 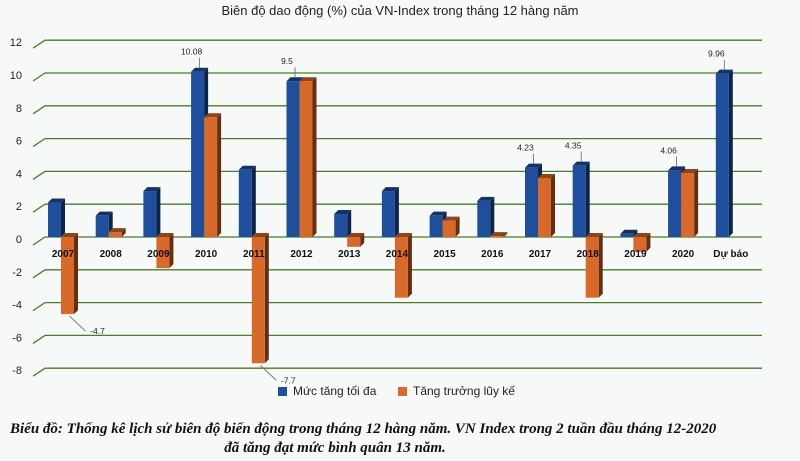 I want to click on y-tick-label: -6, so click(x=17, y=338).